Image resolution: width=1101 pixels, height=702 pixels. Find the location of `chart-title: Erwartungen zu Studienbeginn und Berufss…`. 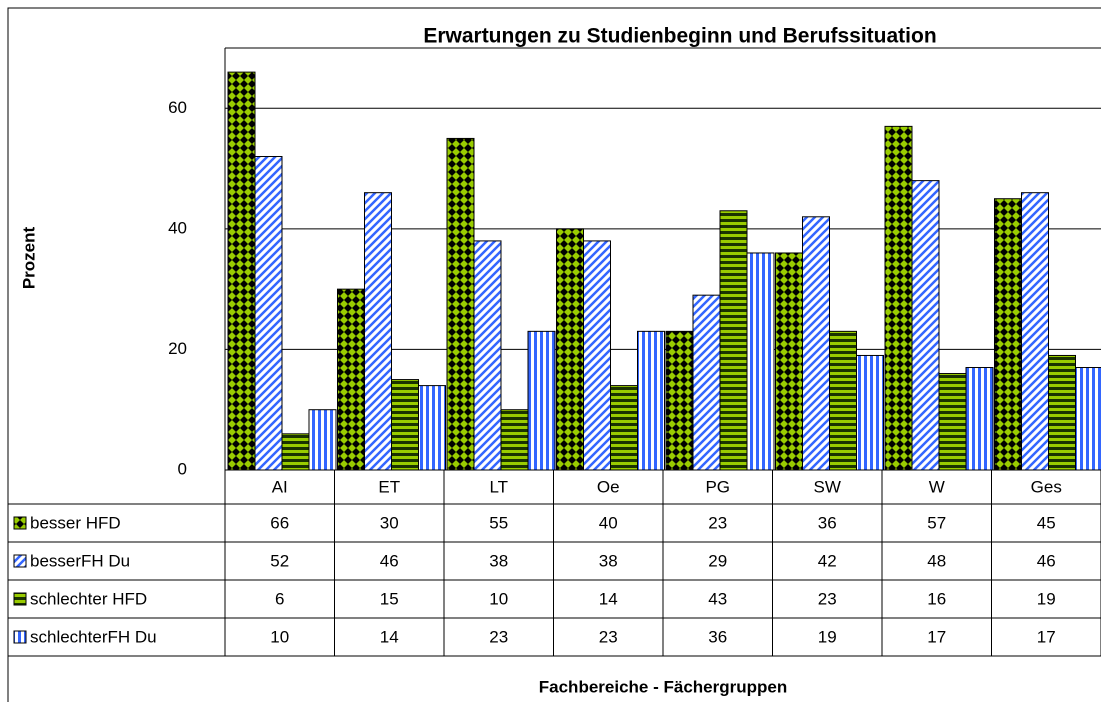

chart-title: Erwartungen zu Studienbeginn und Berufss… is located at coordinates (679, 36).